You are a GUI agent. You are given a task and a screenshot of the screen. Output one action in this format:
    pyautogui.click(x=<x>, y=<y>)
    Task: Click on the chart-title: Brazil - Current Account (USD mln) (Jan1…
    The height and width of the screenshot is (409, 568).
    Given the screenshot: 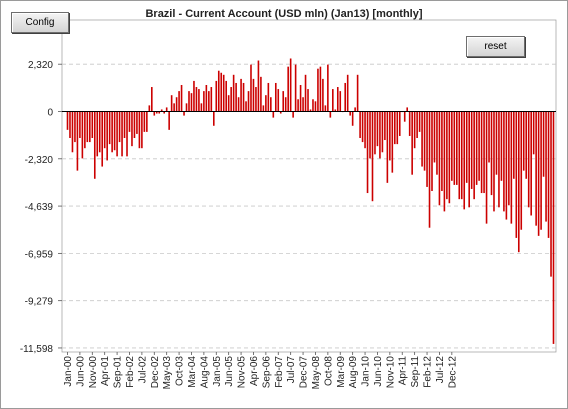 What is the action you would take?
    pyautogui.click(x=284, y=14)
    